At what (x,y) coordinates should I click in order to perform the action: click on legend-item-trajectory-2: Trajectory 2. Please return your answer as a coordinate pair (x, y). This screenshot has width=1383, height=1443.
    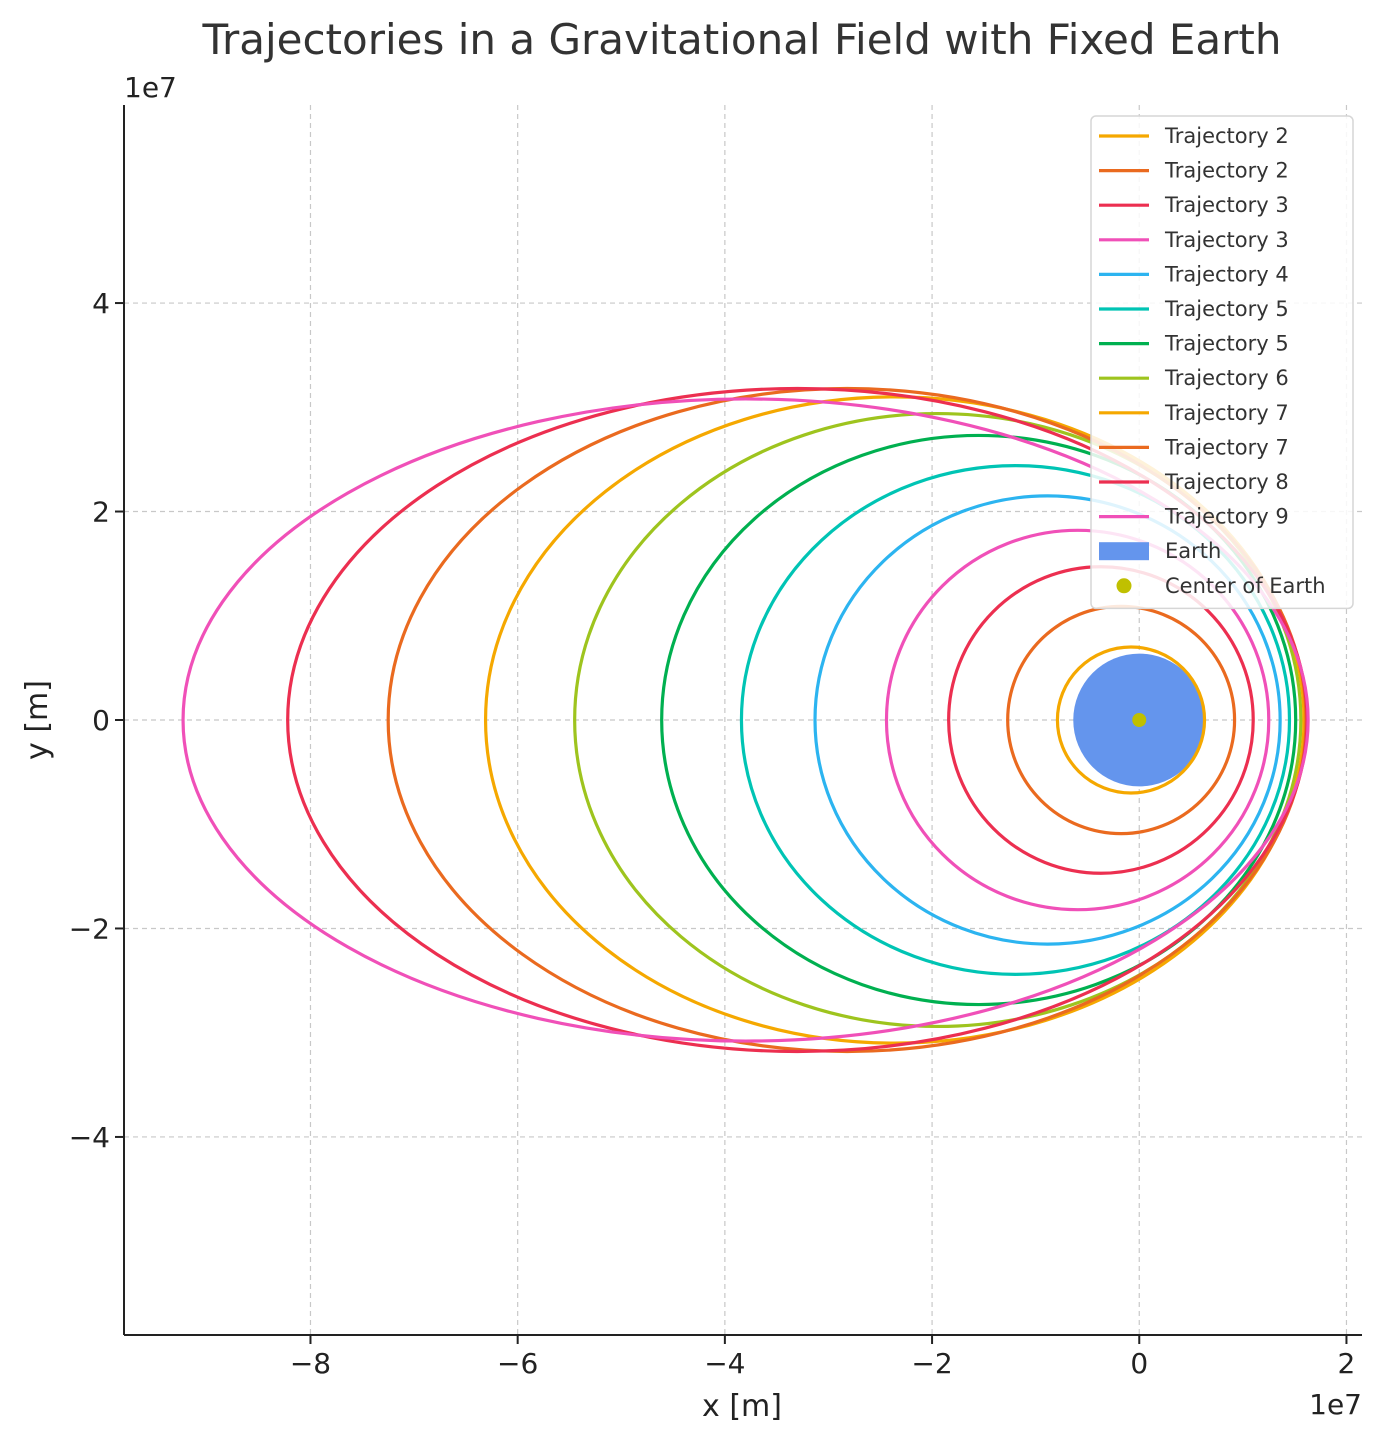
    Looking at the image, I should click on (1194, 171).